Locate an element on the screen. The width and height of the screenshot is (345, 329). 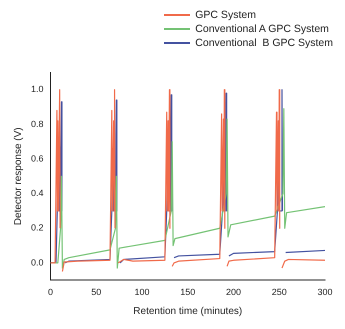
x-tick-label: 250 is located at coordinates (279, 292).